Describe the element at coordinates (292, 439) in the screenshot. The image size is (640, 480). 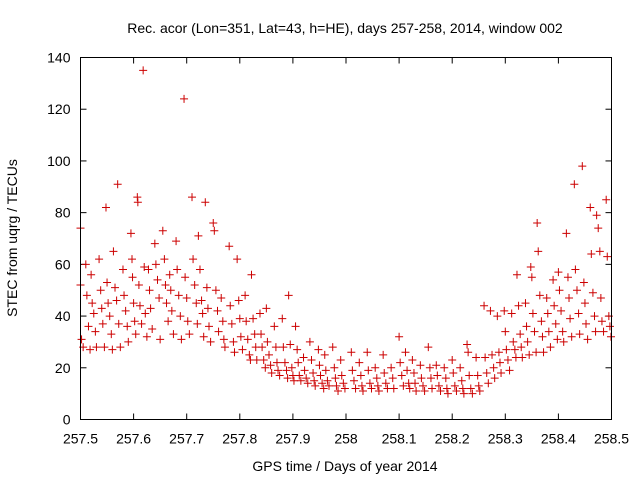
I see `x-tick-label: 257.9` at that location.